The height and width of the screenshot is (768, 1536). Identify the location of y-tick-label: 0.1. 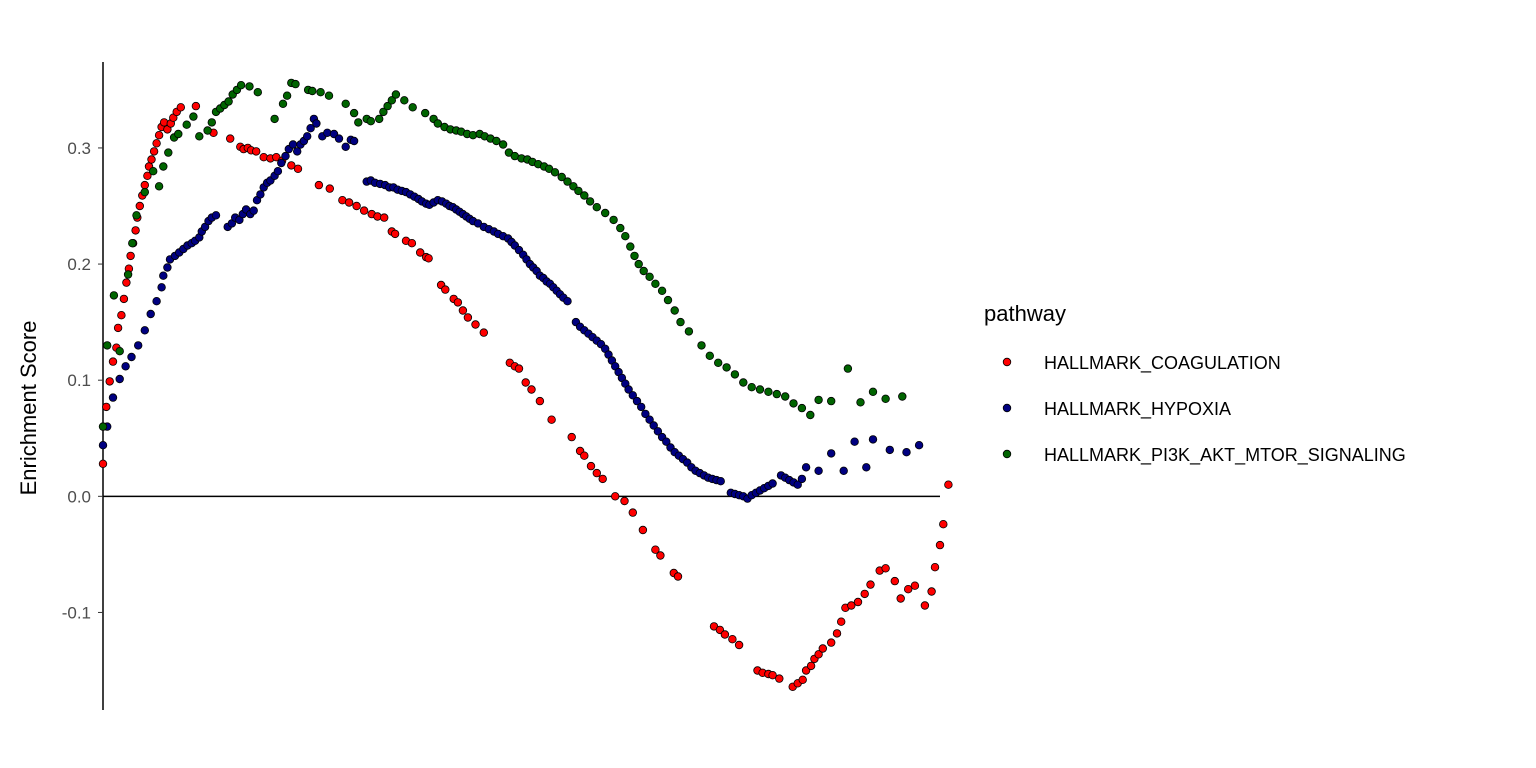
(79, 380).